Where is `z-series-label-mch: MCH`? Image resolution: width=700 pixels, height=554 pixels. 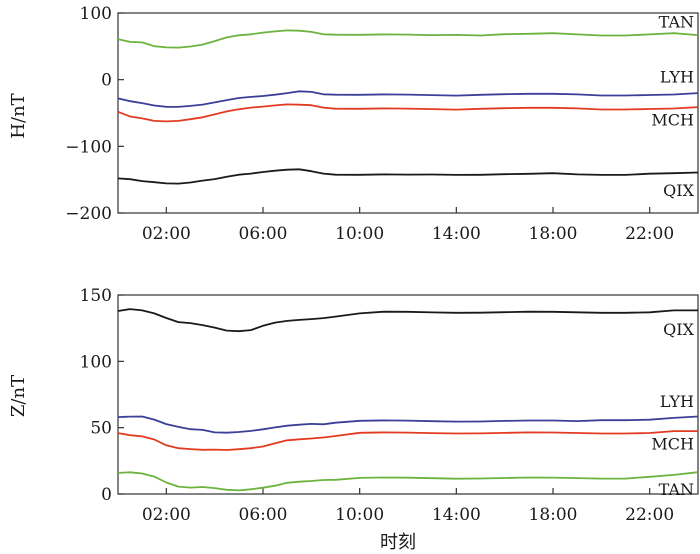 z-series-label-mch: MCH is located at coordinates (672, 444).